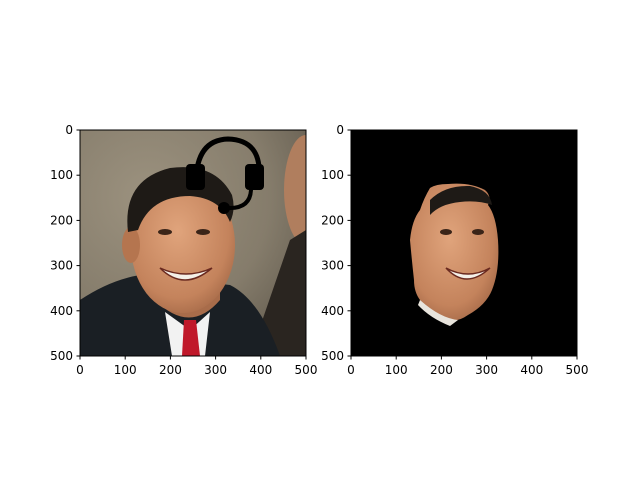 The image size is (640, 480). Describe the element at coordinates (531, 370) in the screenshot. I see `right-x-tick-label: 400` at that location.